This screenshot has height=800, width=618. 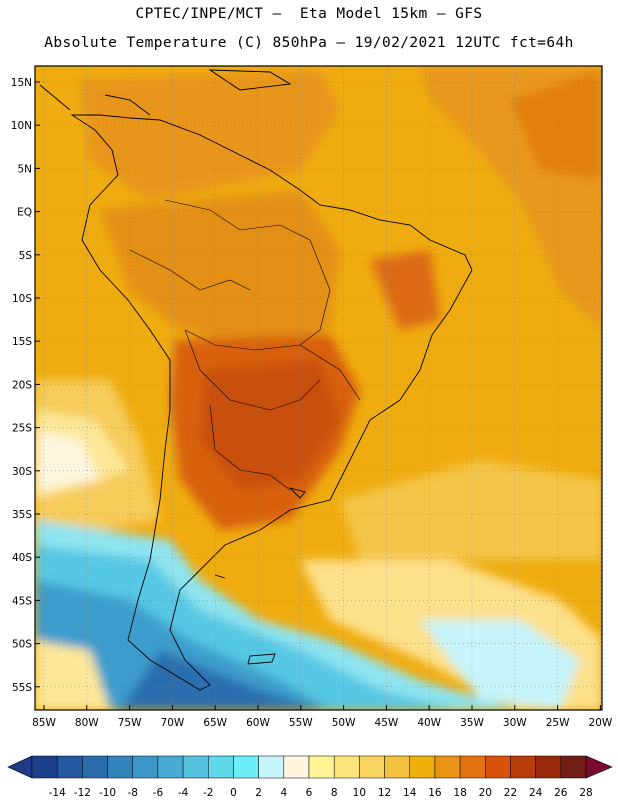 What do you see at coordinates (20, 767) in the screenshot?
I see `colorbar-low-arrow` at bounding box center [20, 767].